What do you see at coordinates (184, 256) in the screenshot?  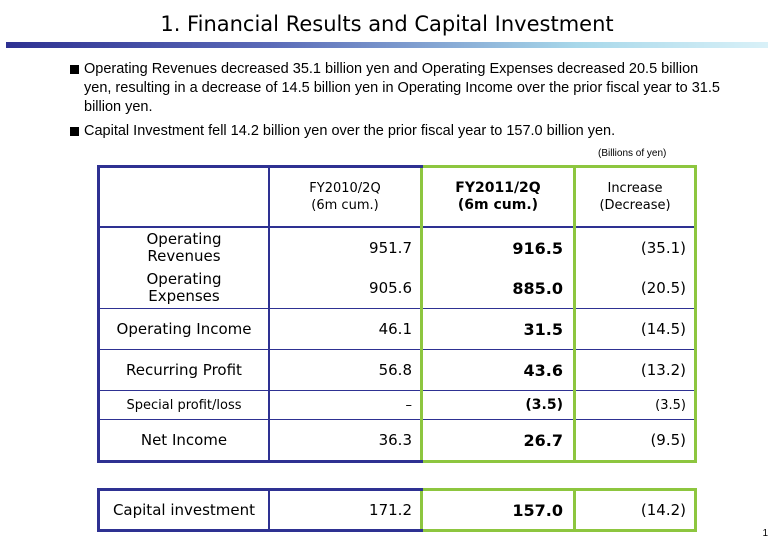 I see `row-label-text: Revenues` at bounding box center [184, 256].